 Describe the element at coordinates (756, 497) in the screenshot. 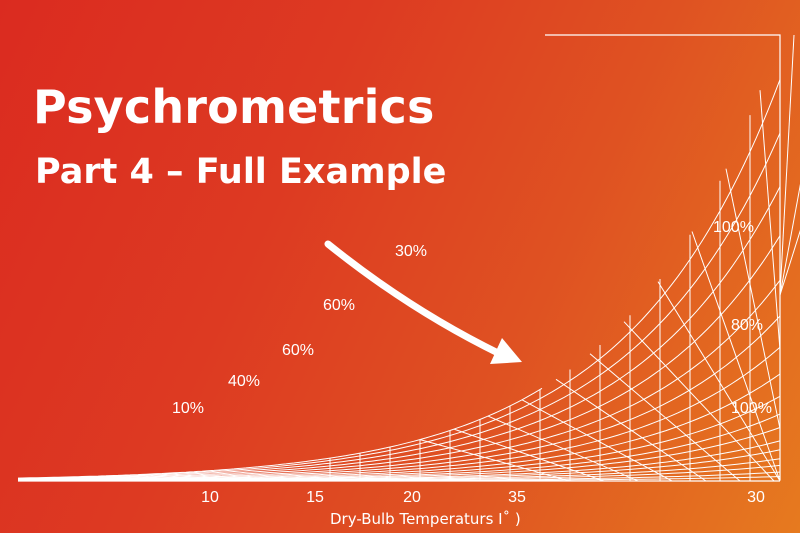

I see `x-tick-30: 30` at that location.